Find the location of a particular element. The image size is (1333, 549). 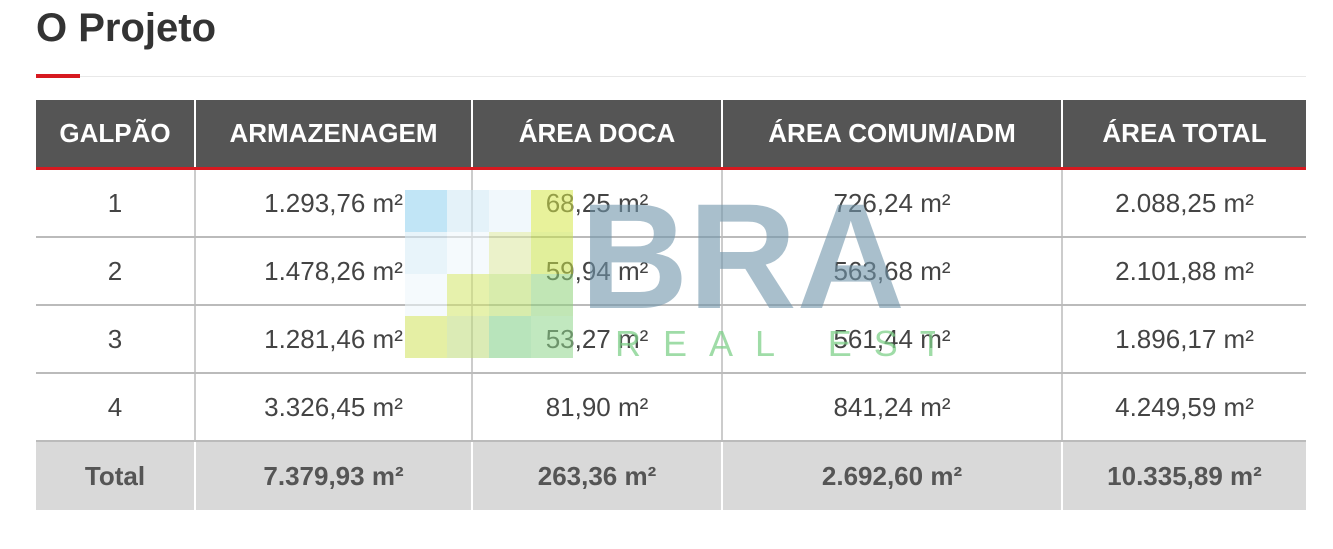

table-cell: 2 is located at coordinates (115, 271).